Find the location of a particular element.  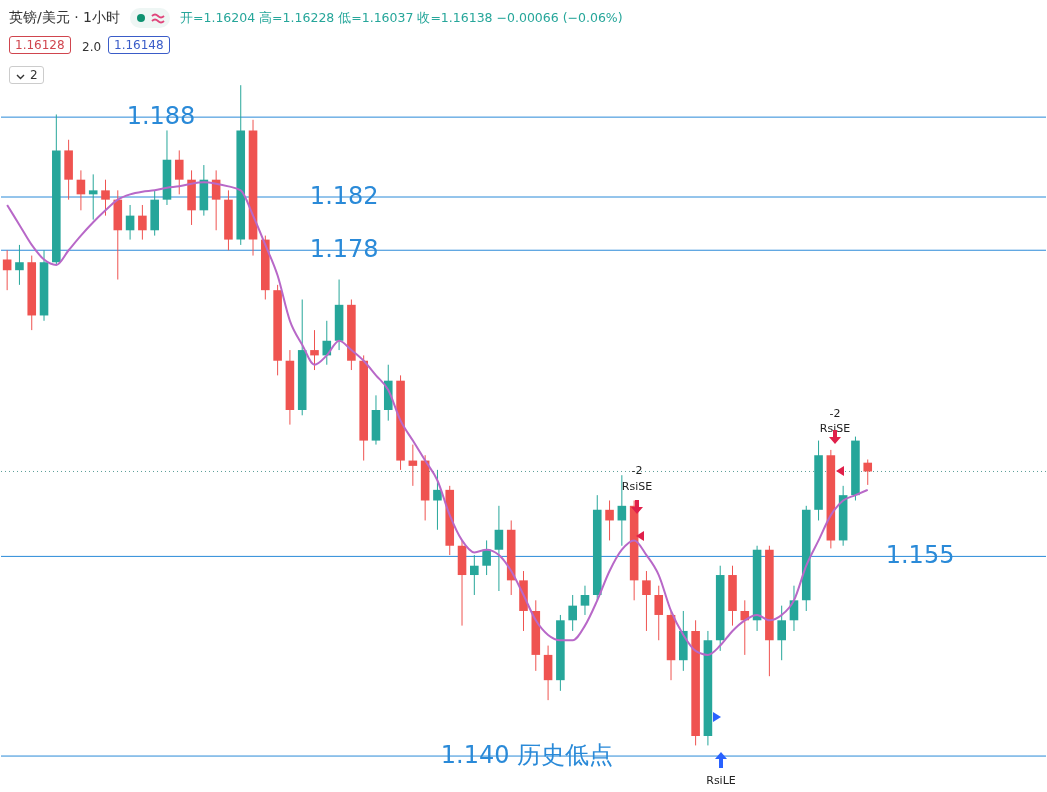

annotation: 1.16128 is located at coordinates (40, 45).